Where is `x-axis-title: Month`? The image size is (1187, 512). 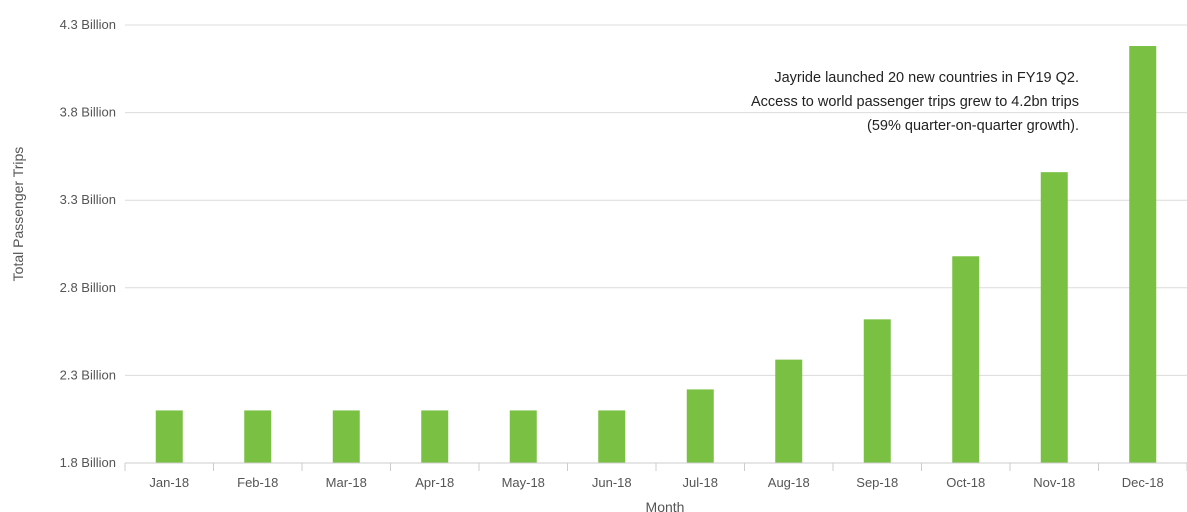
x-axis-title: Month is located at coordinates (665, 505).